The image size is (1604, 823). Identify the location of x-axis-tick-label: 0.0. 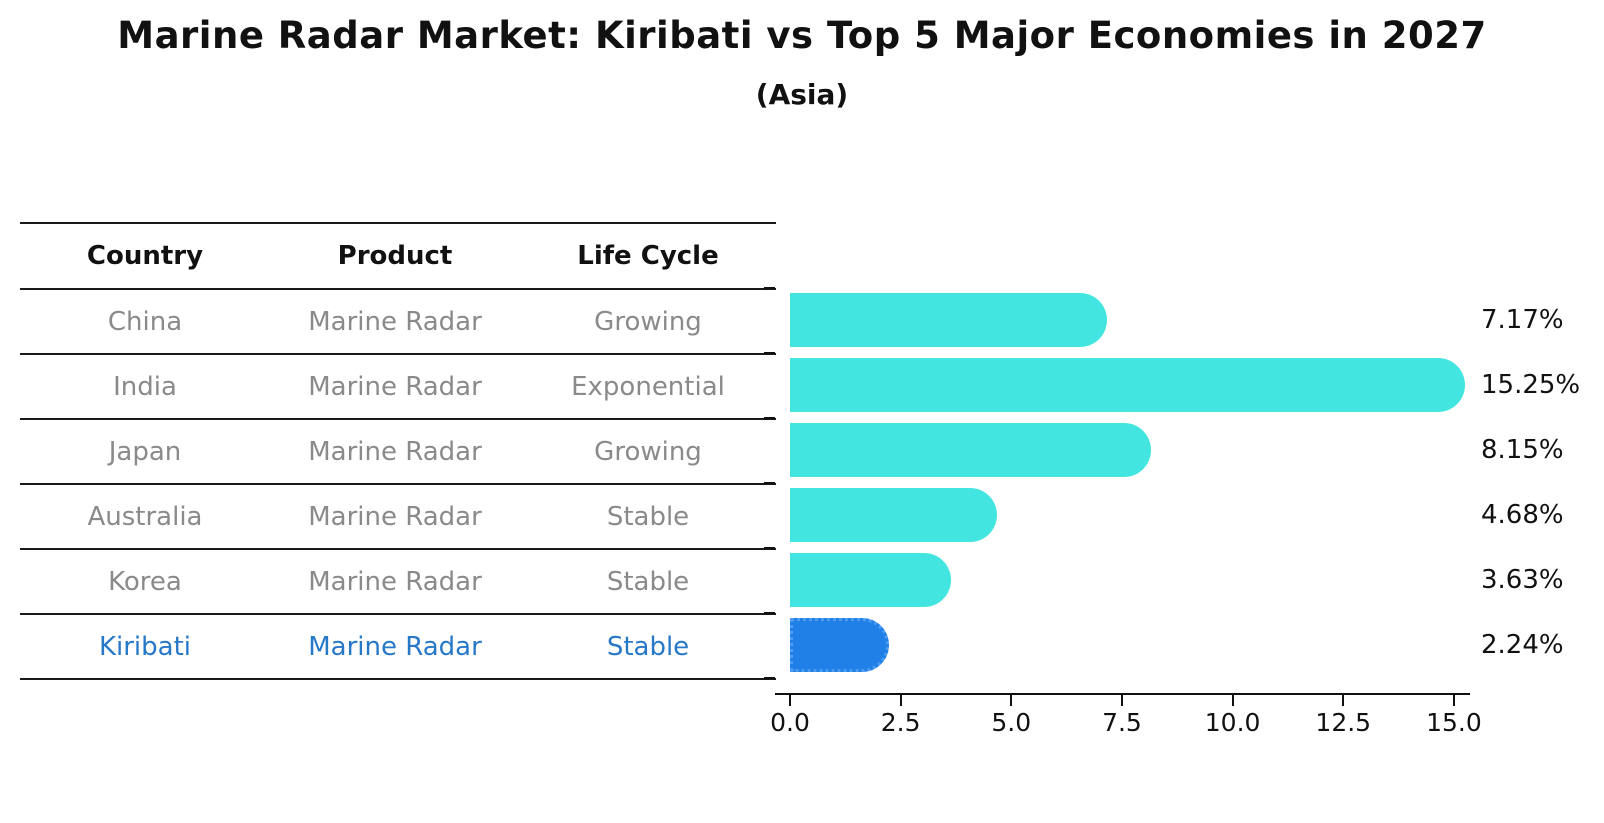
(790, 722).